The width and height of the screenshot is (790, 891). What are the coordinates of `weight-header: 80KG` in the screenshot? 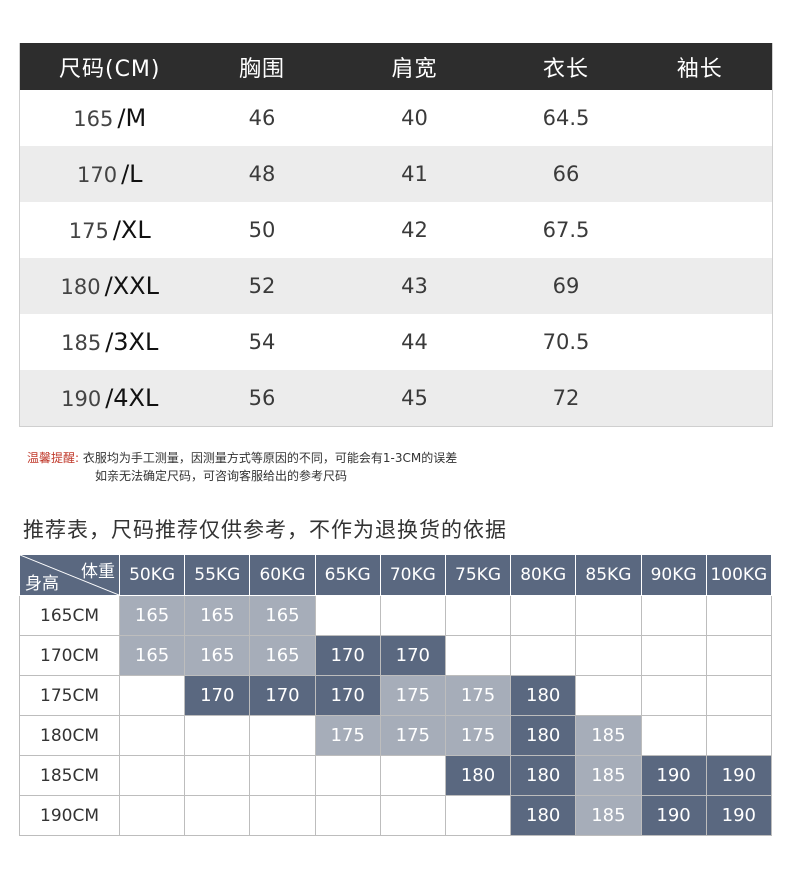 It's located at (543, 575).